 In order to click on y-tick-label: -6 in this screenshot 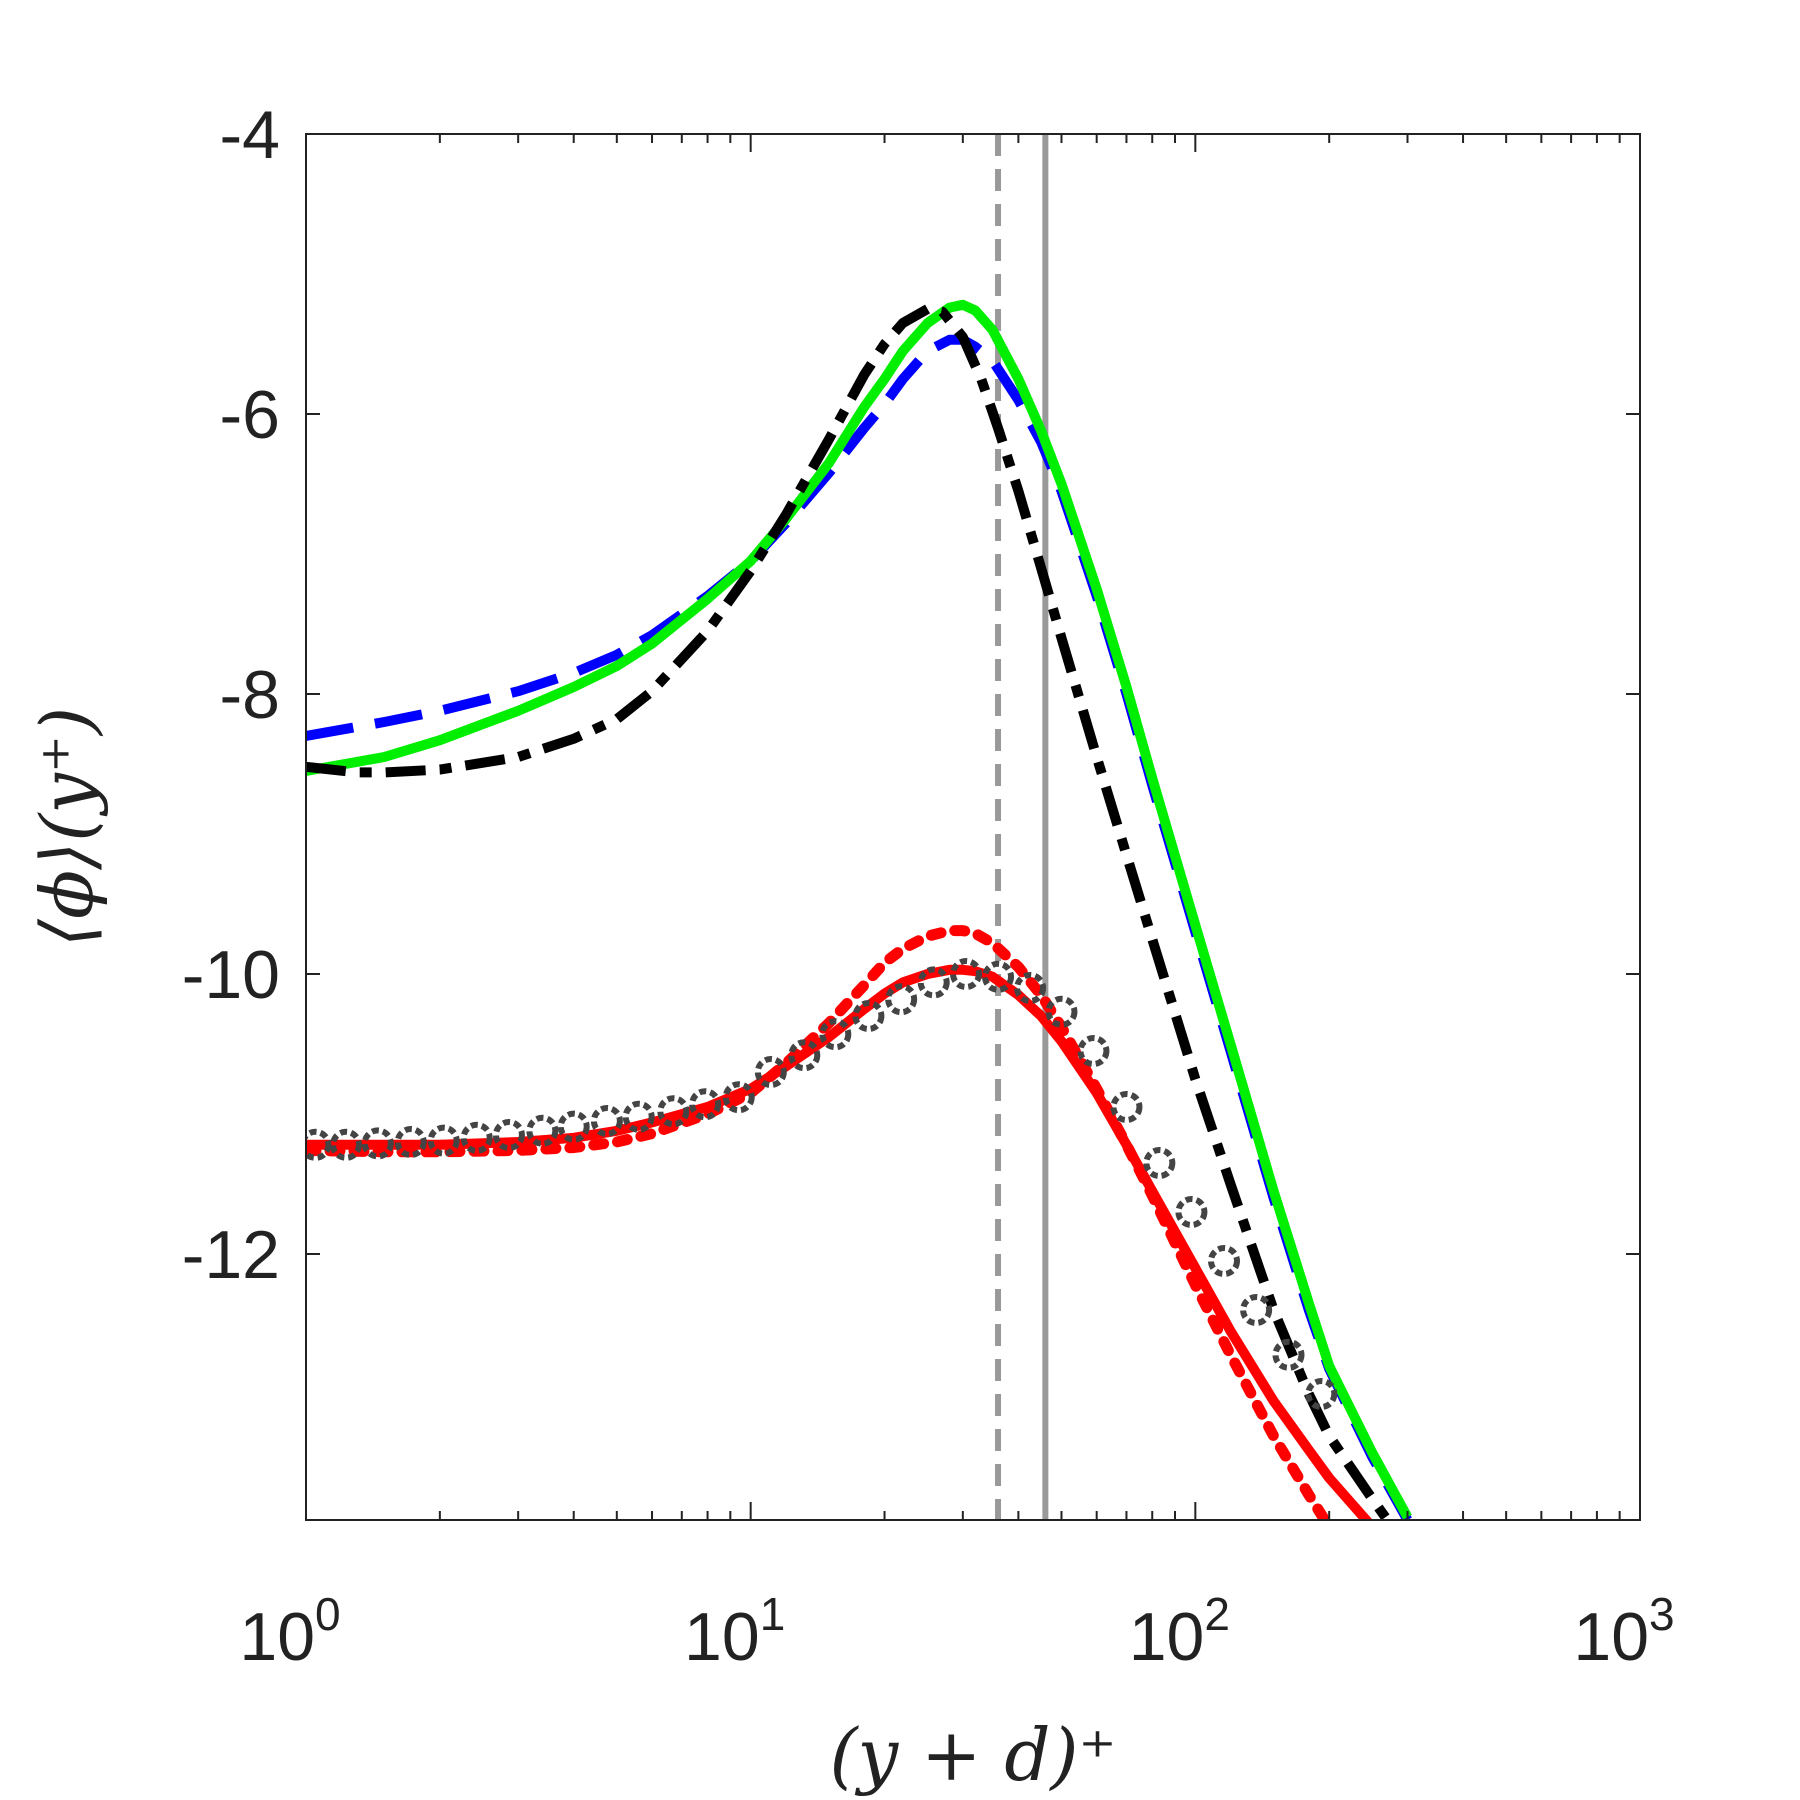, I will do `click(250, 415)`.